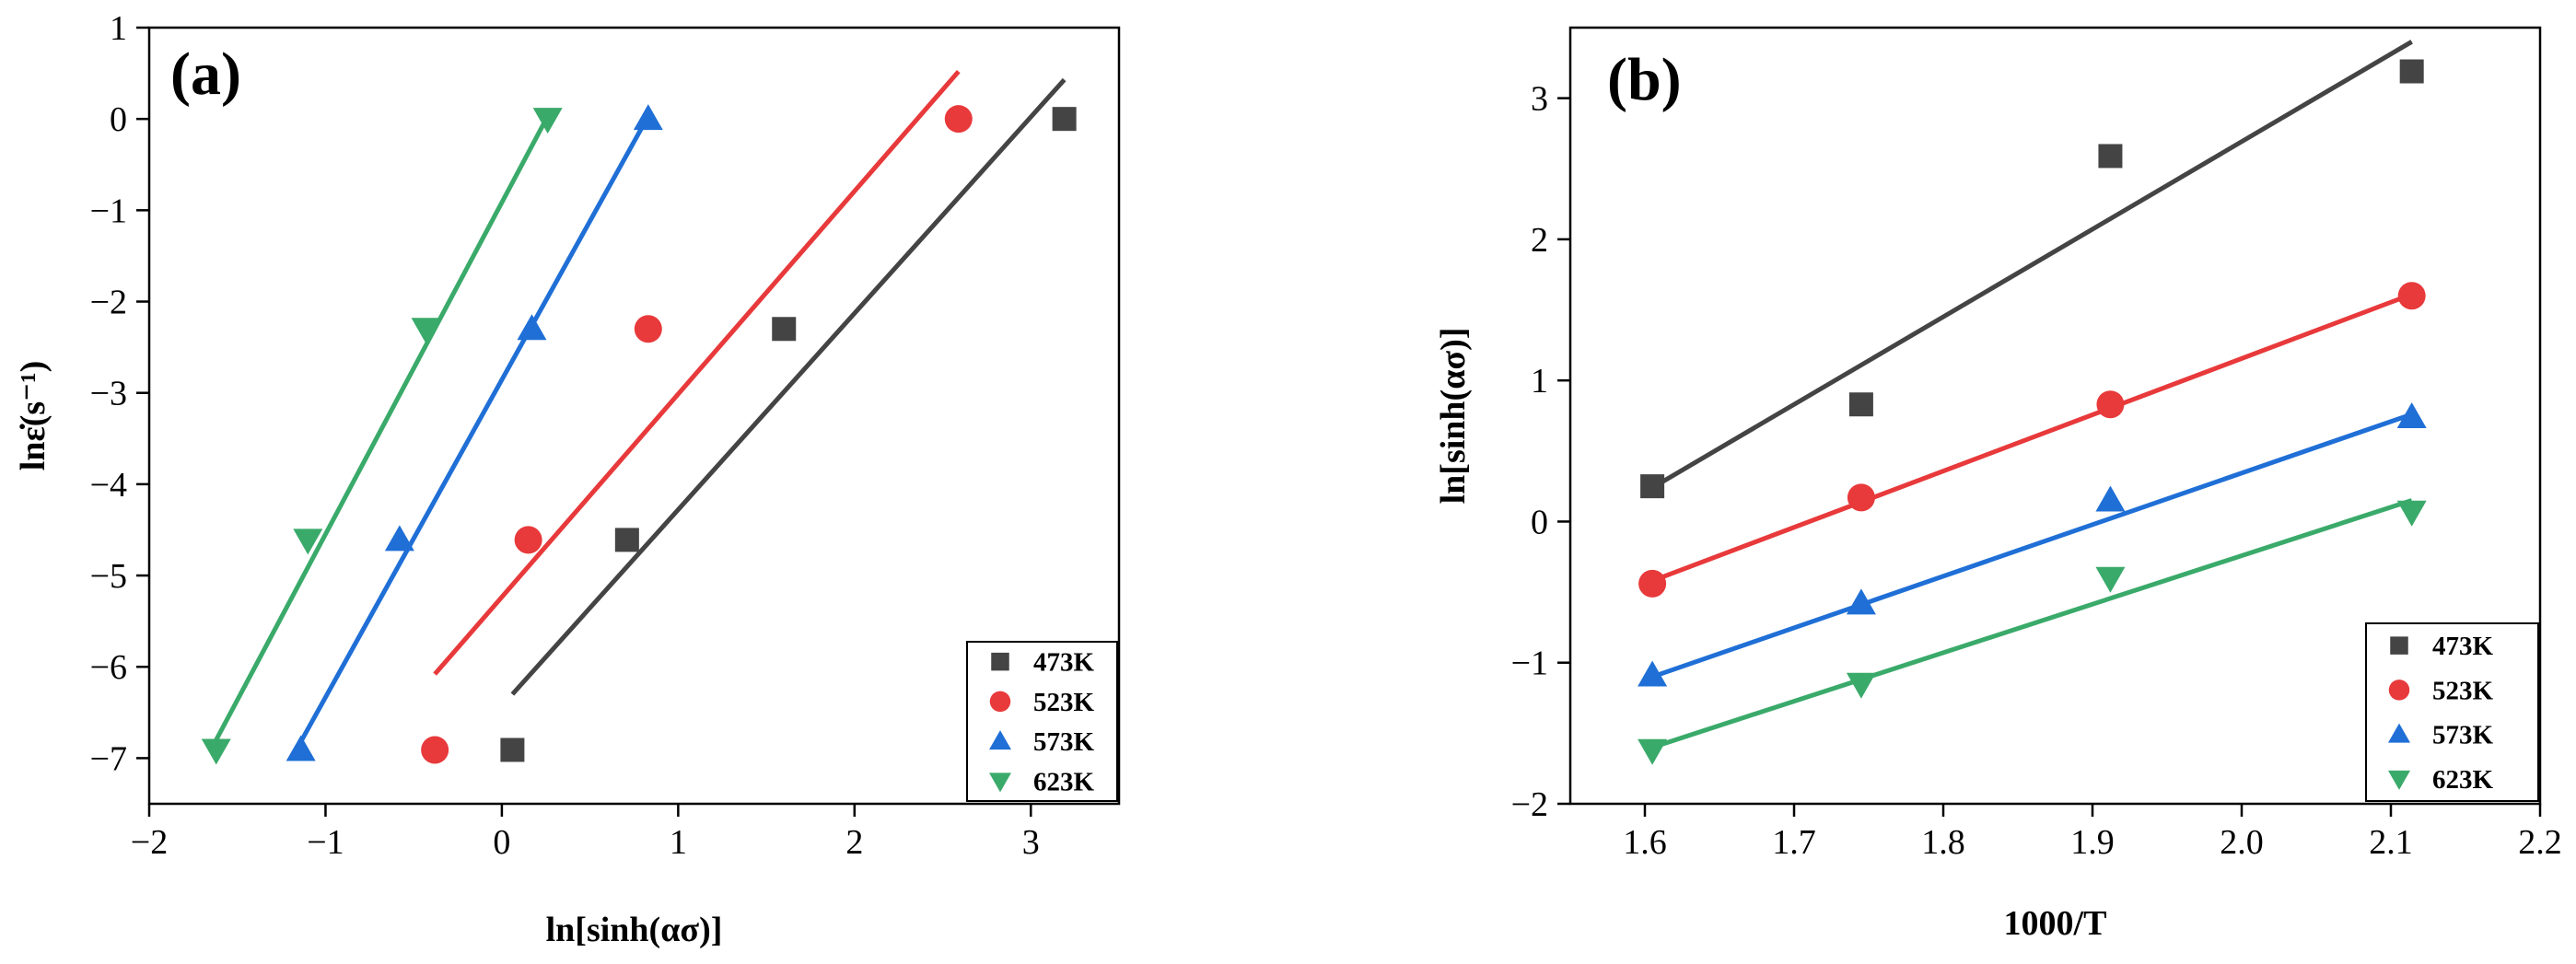 The image size is (2576, 964). What do you see at coordinates (2463, 735) in the screenshot?
I see `legend-label-b-573K: 573K` at bounding box center [2463, 735].